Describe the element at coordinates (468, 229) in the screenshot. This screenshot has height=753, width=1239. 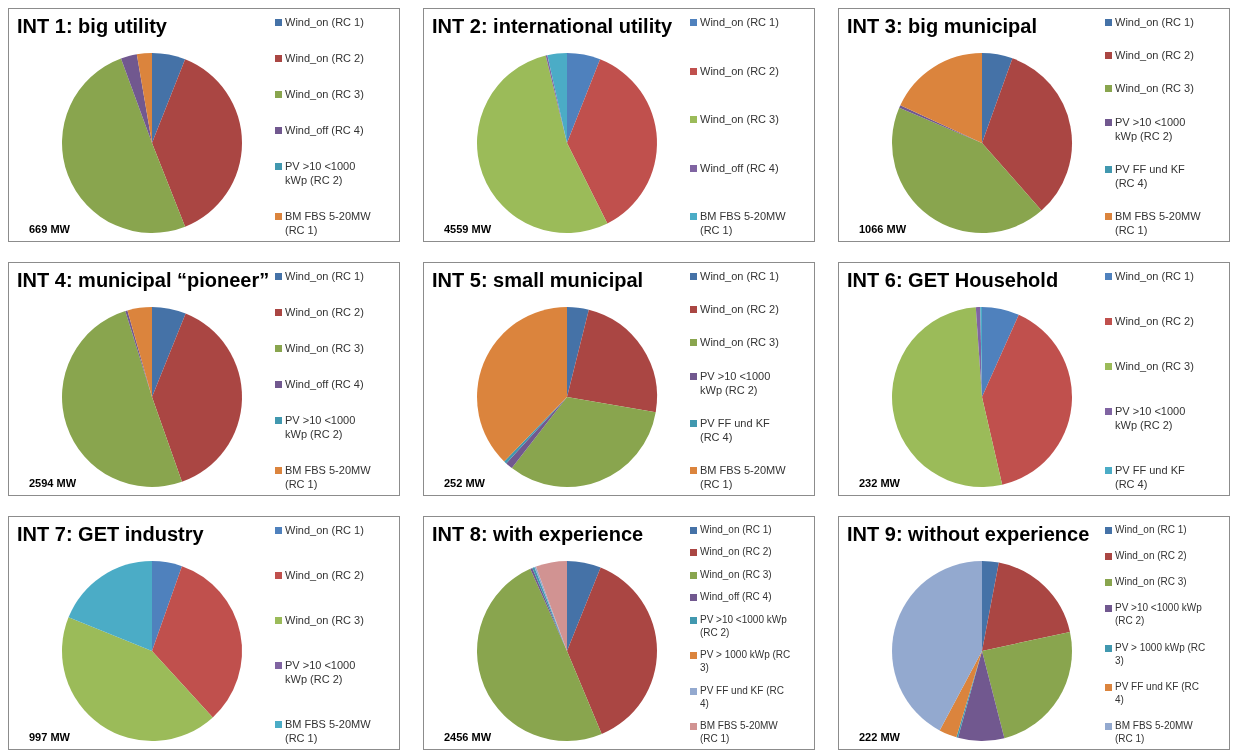
I see `text: 4559 MW` at that location.